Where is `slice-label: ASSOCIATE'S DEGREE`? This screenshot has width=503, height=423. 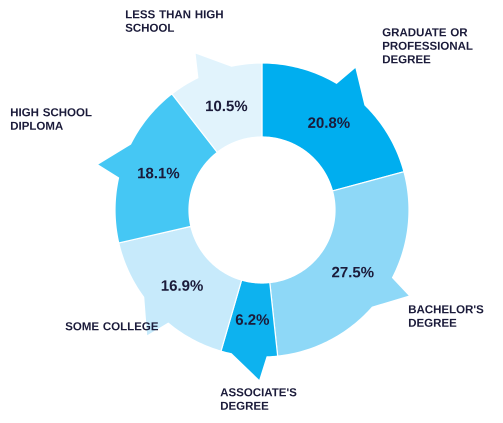
slice-label: ASSOCIATE'S DEGREE is located at coordinates (258, 399).